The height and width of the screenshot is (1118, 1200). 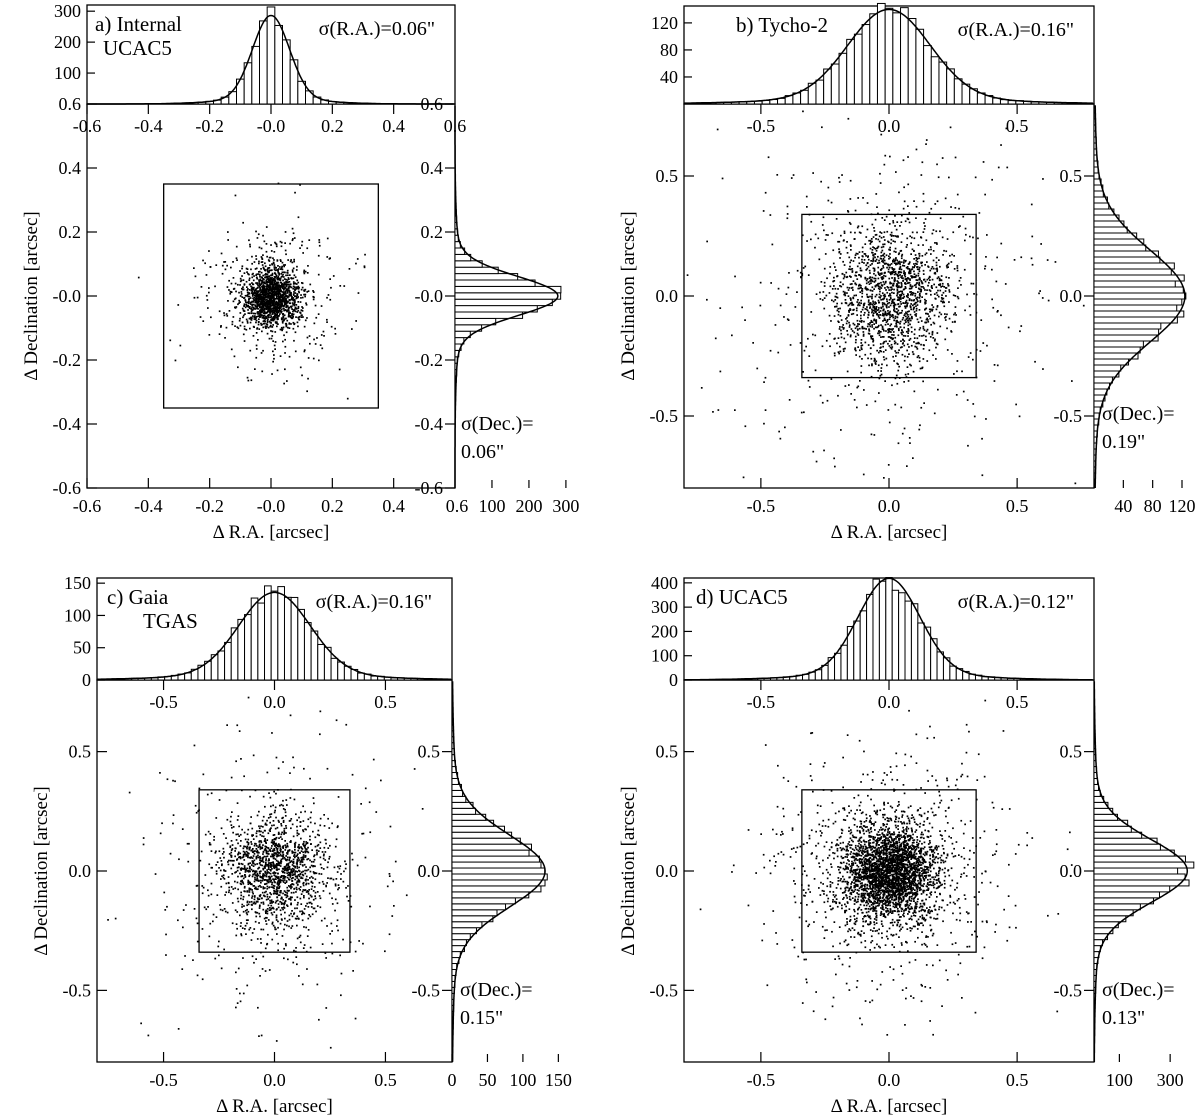 I want to click on right-hist-x-tick-label: 40, so click(x=1123, y=506).